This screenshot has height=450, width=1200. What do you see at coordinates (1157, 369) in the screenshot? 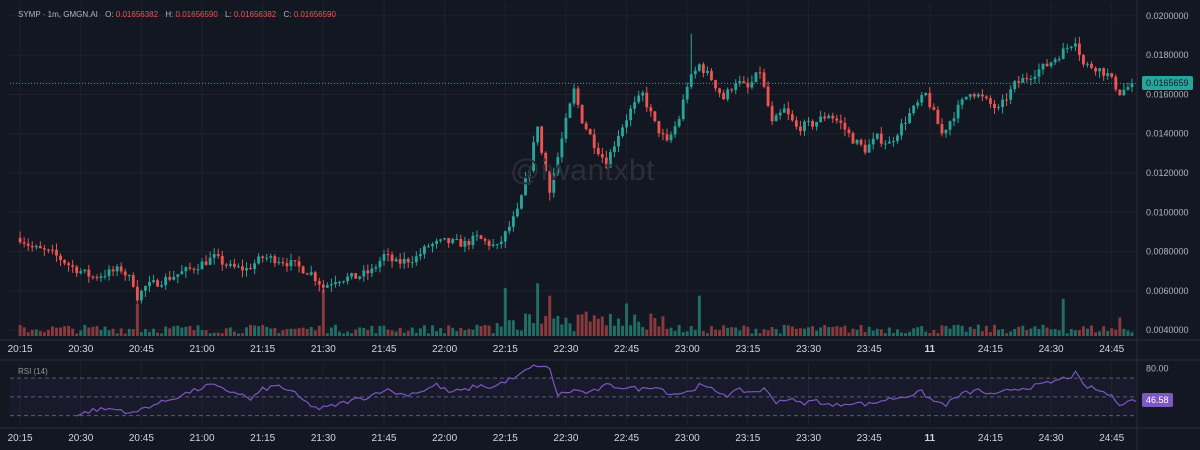
I see `rsi-tick-label: 80.00` at bounding box center [1157, 369].